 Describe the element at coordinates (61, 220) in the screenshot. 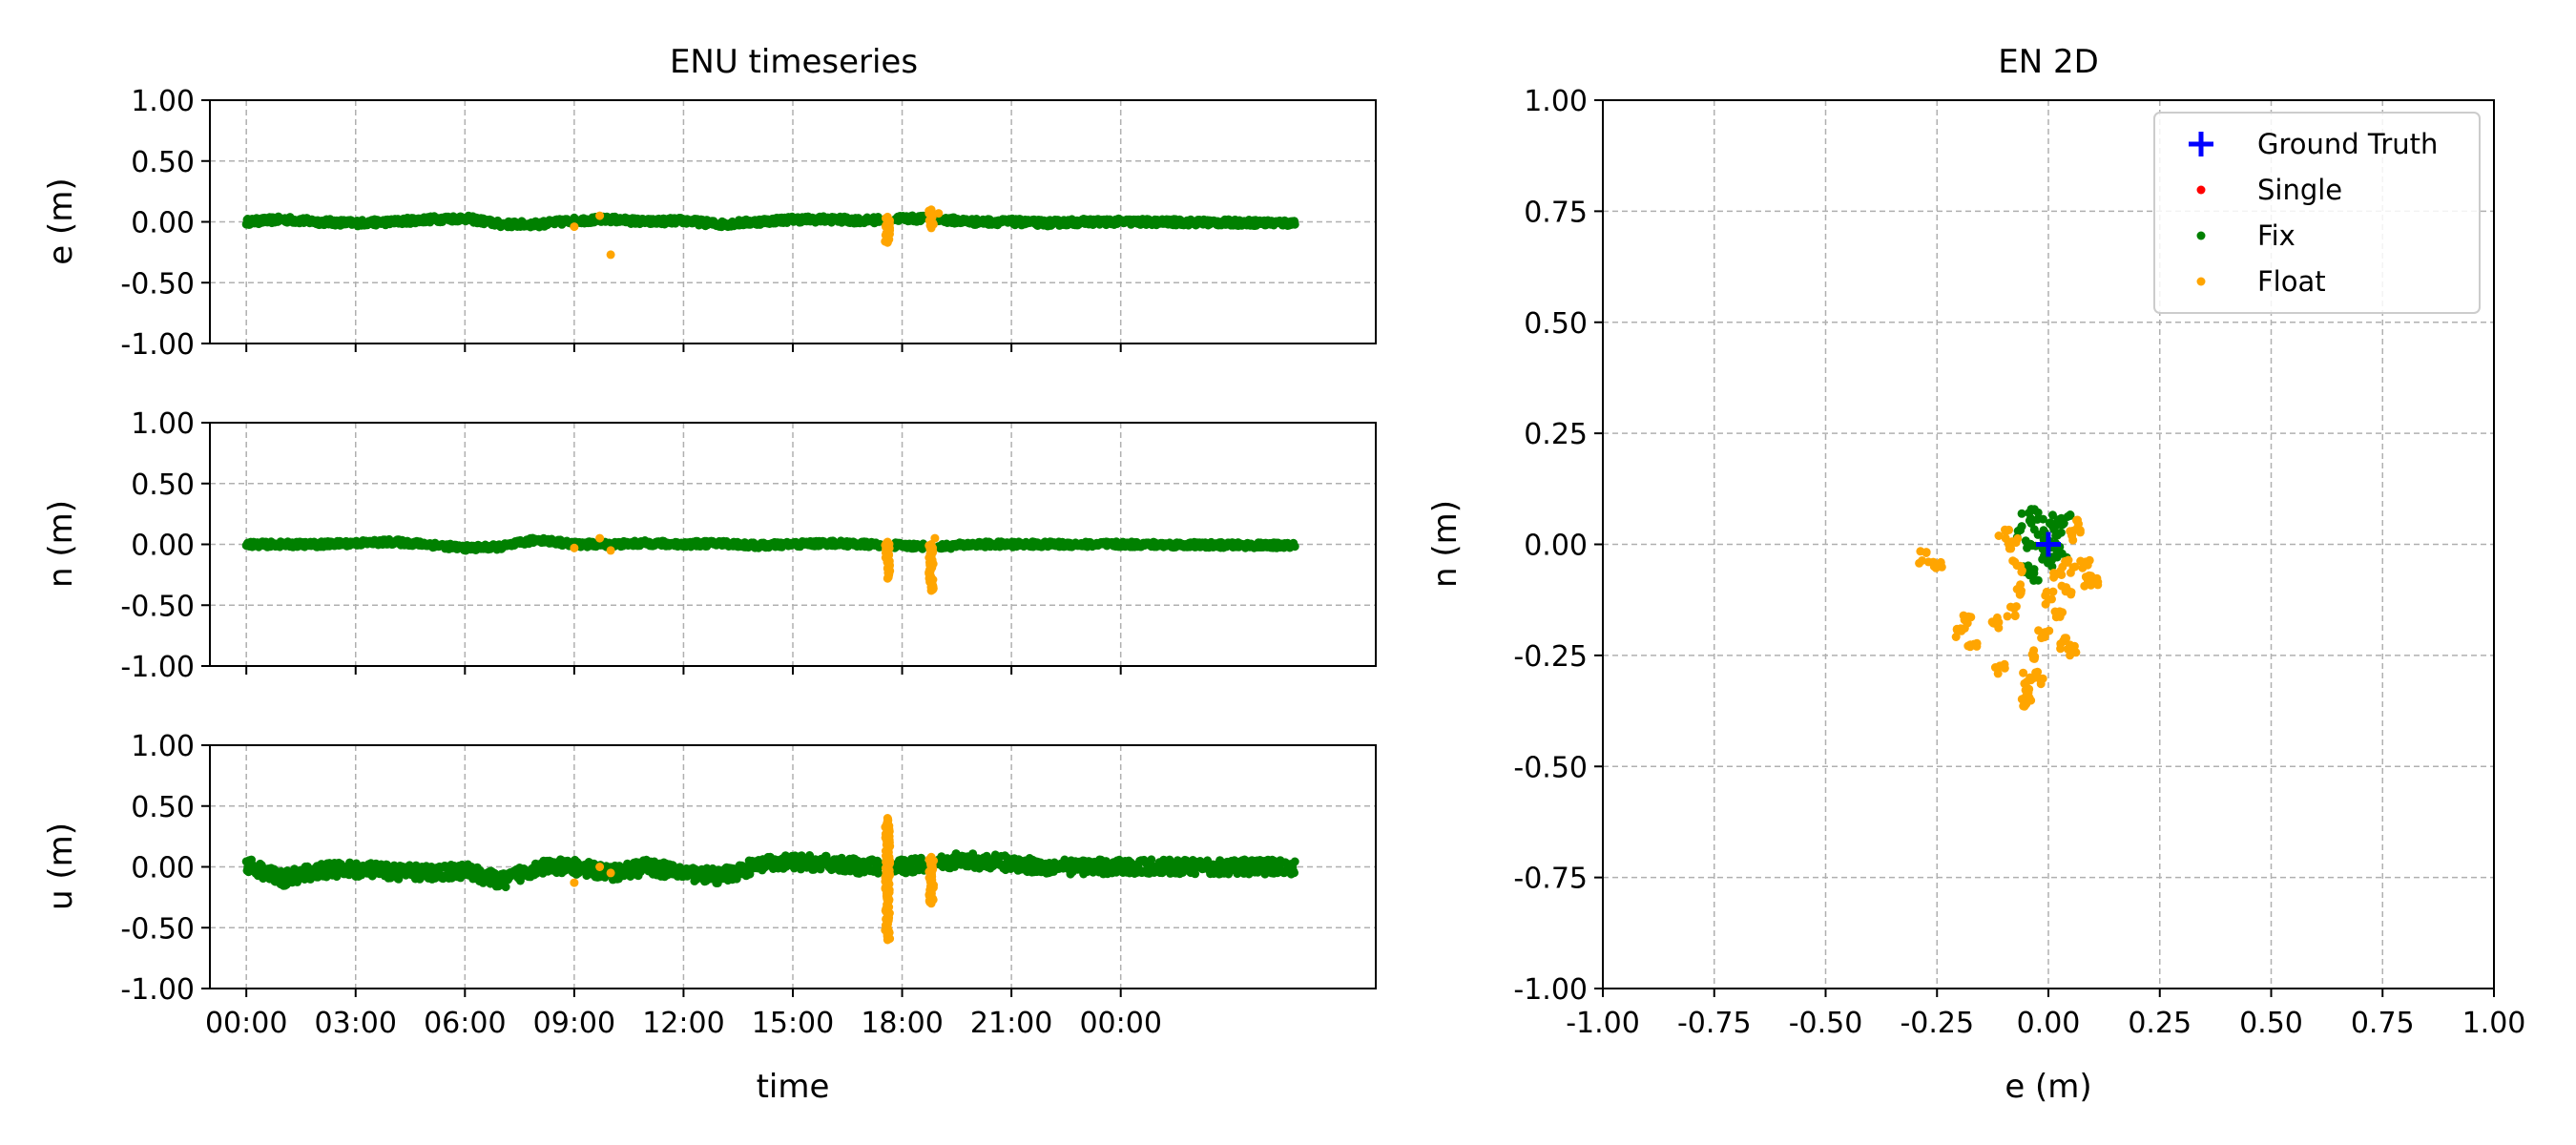

I see `subplot-e-ylabel: e (m)` at that location.